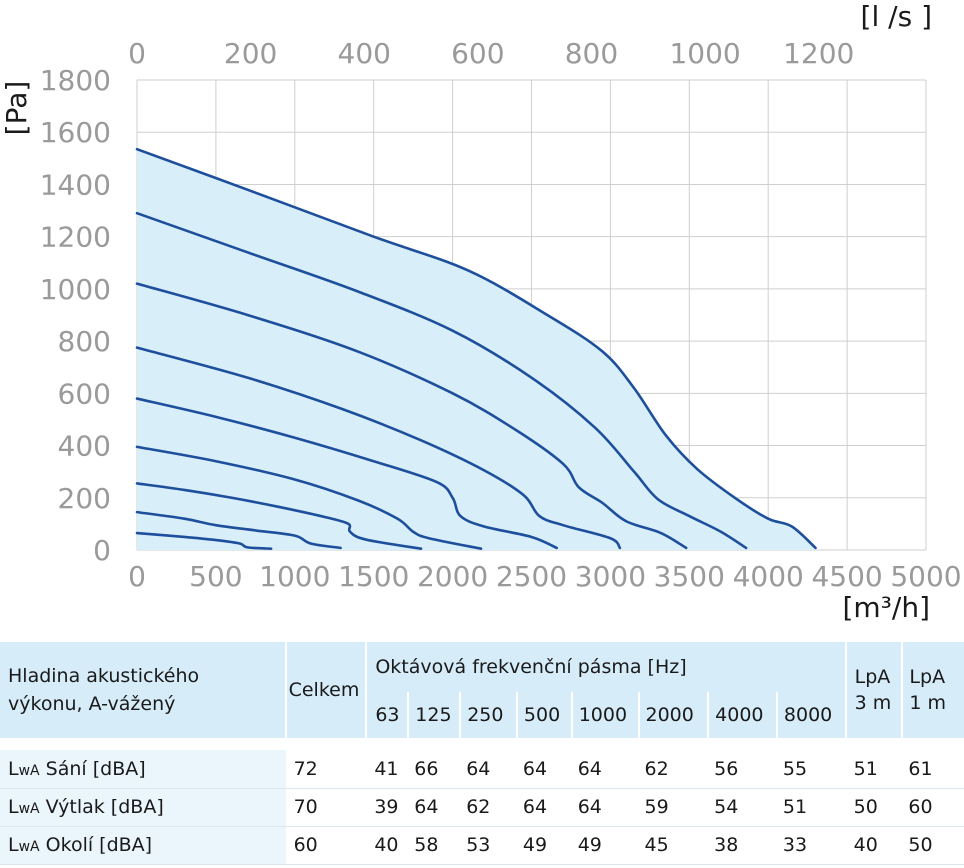 The image size is (964, 868). What do you see at coordinates (326, 807) in the screenshot?
I see `total-cell: 70` at bounding box center [326, 807].